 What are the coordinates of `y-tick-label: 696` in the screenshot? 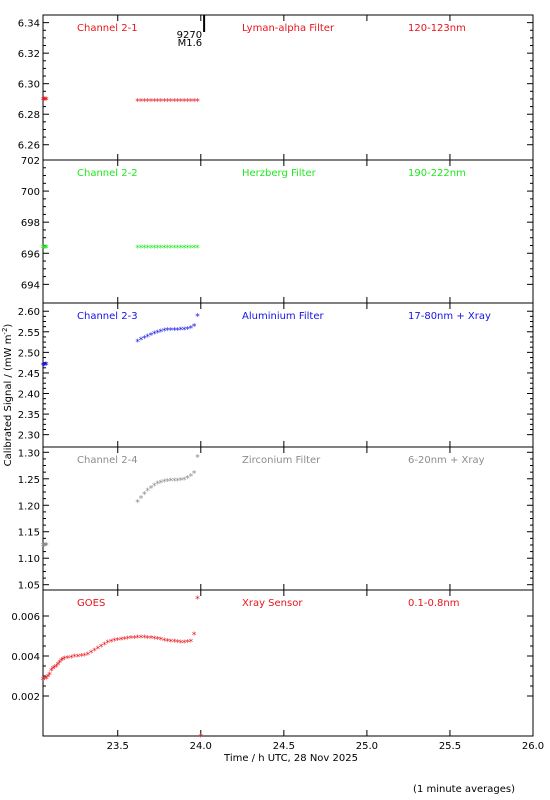 It's located at (30, 254).